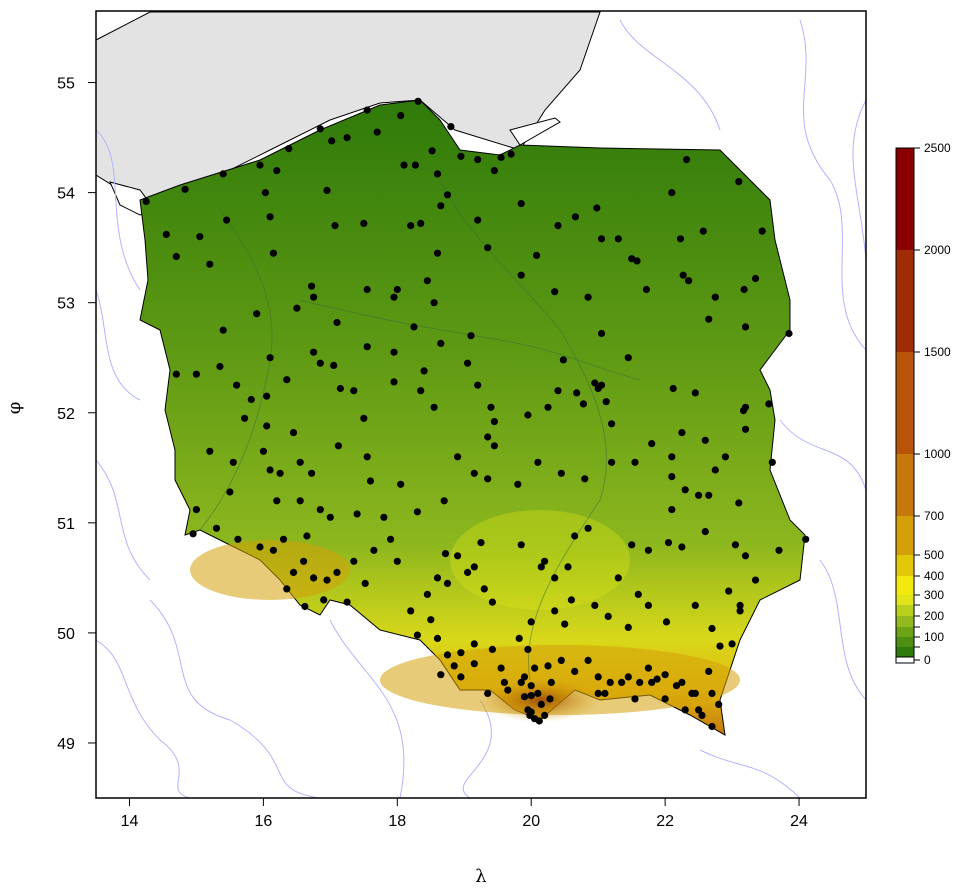  What do you see at coordinates (937, 250) in the screenshot?
I see `legend-label: 2000` at bounding box center [937, 250].